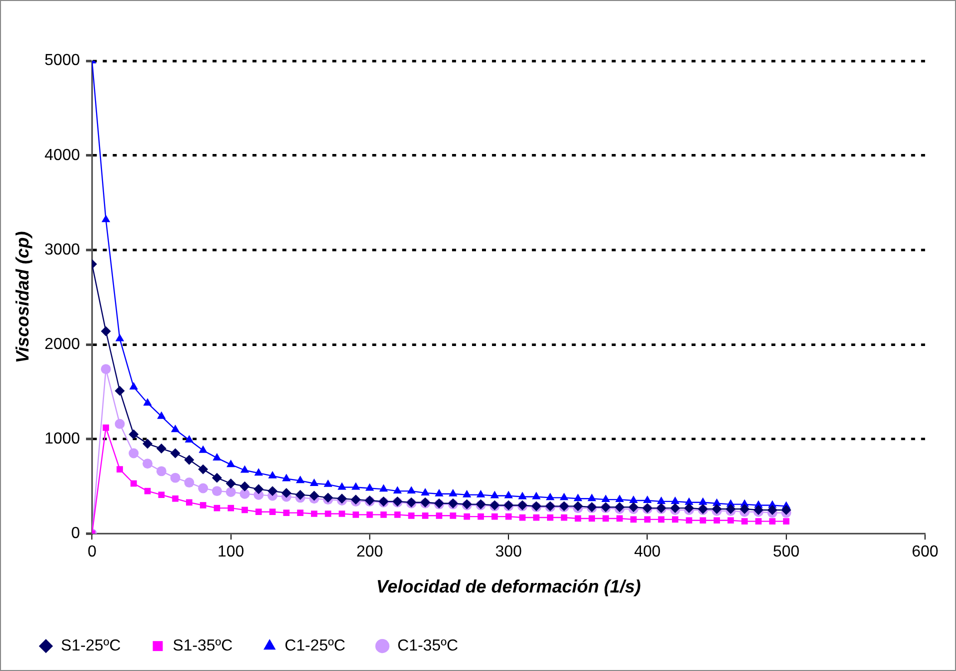  Describe the element at coordinates (62, 155) in the screenshot. I see `y-tick-label: 4000` at that location.